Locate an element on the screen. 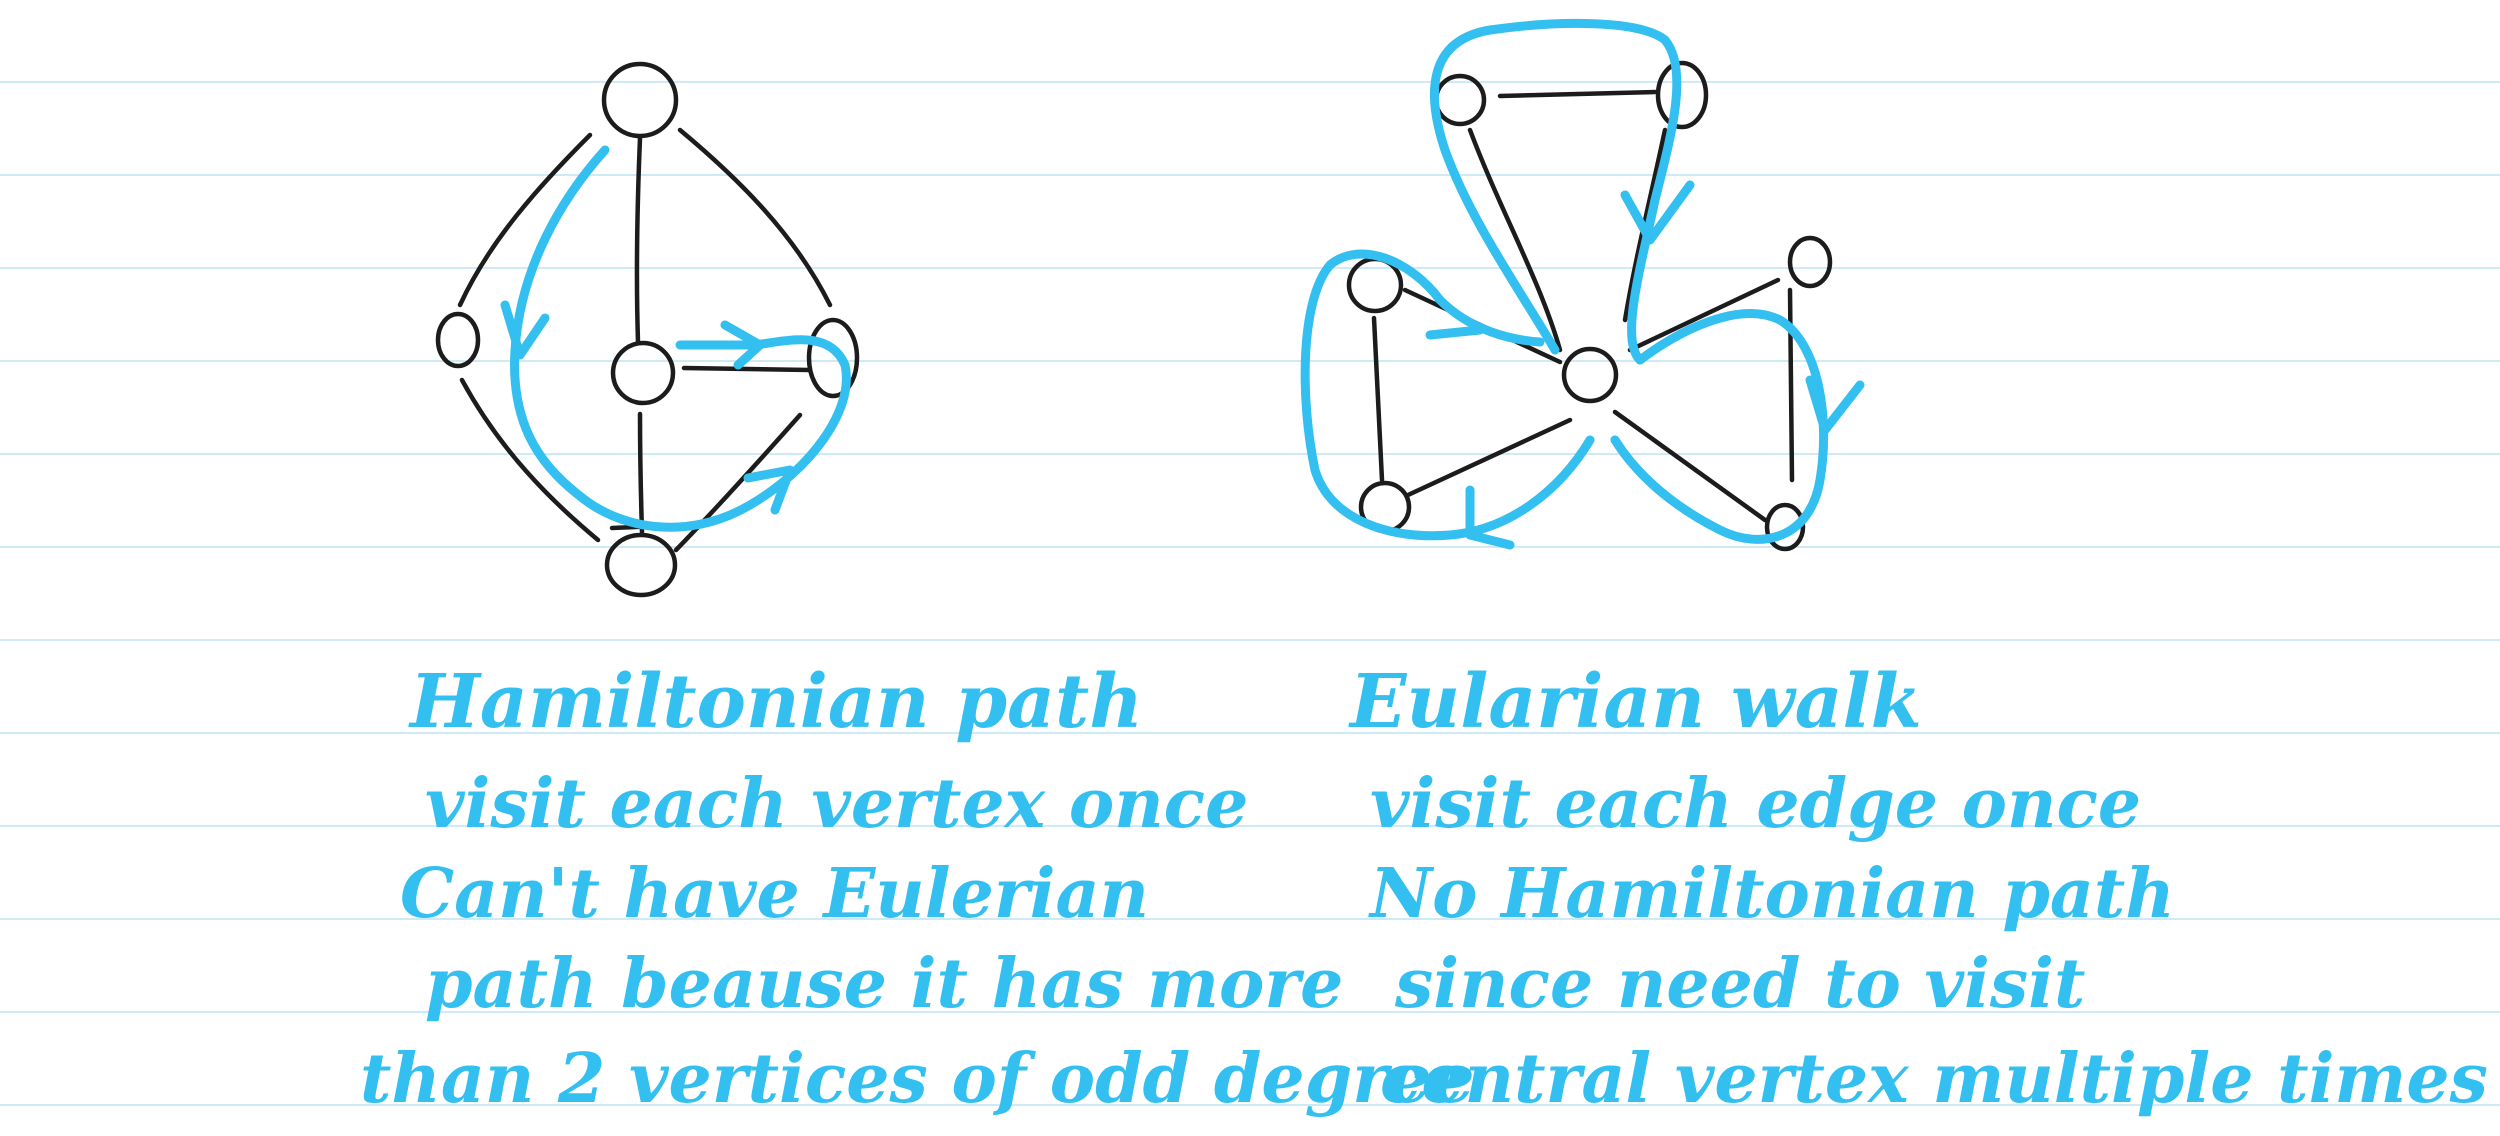  vertex-bottom-right is located at coordinates (1785, 527).